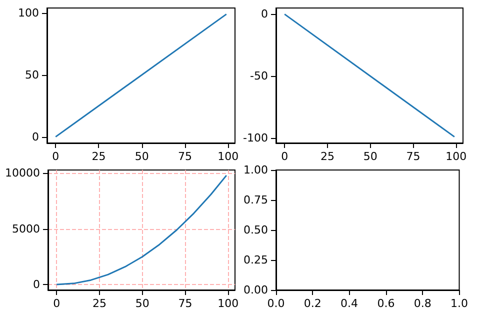  What do you see at coordinates (22, 173) in the screenshot?
I see `y-tick-label: 10000` at bounding box center [22, 173].